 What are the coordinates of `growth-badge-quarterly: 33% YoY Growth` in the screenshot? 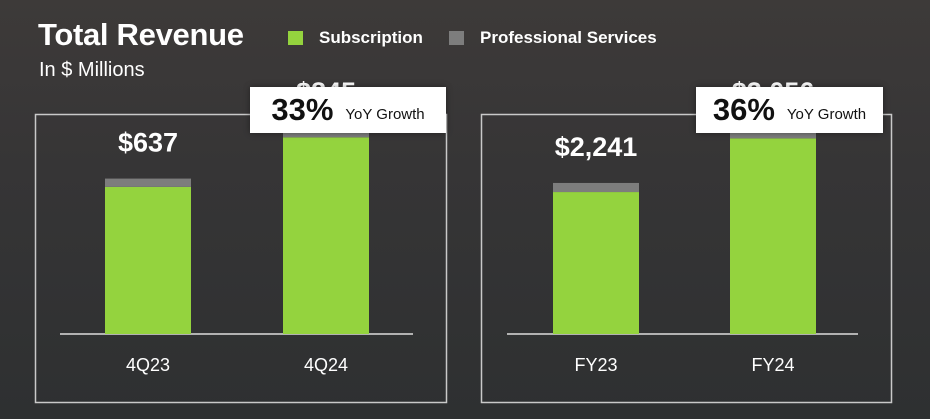 It's located at (348, 110).